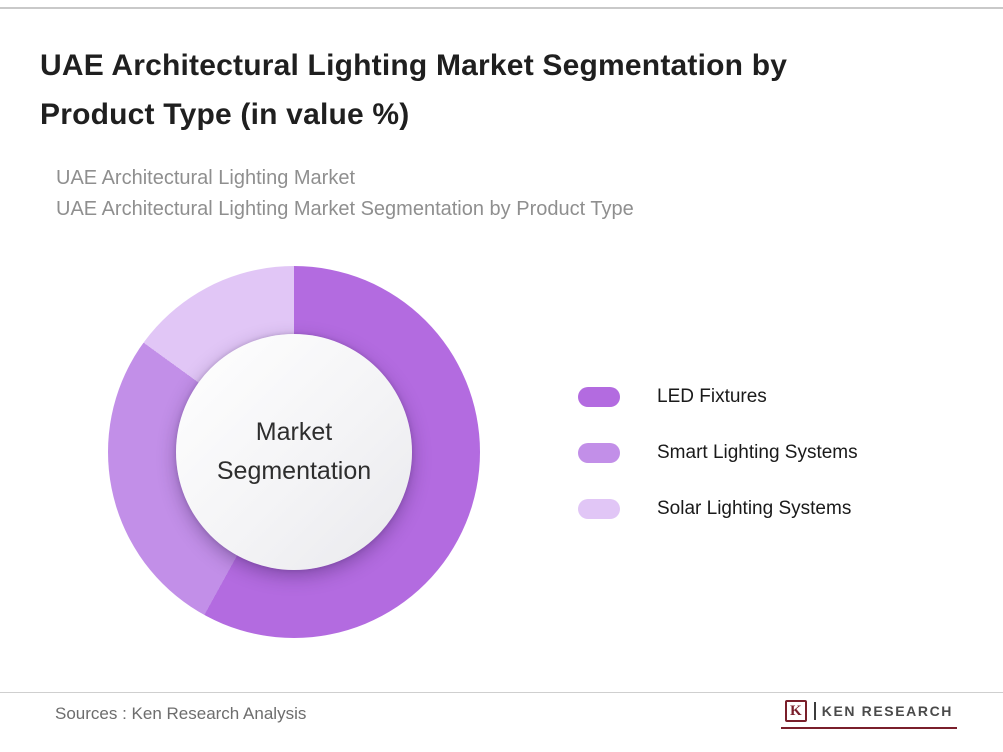 This screenshot has width=1003, height=752. I want to click on donut-center: Market Segmentation, so click(294, 452).